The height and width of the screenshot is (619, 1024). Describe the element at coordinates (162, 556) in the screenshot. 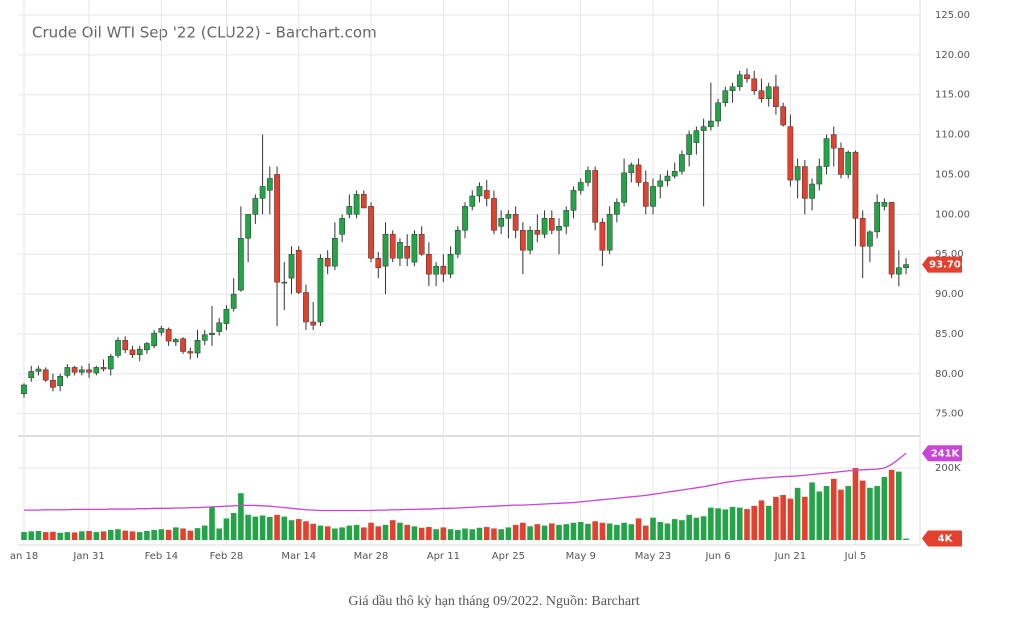

I see `x-tick-label: Feb 14` at that location.